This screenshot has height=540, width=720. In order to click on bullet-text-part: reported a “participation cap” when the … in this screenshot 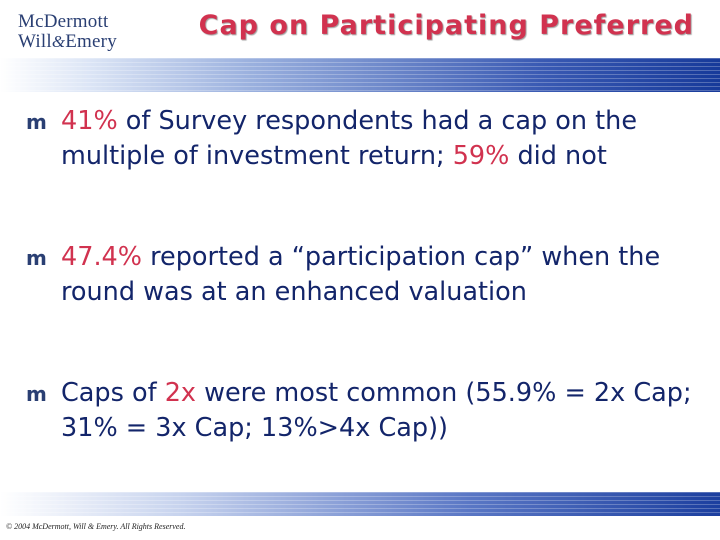, I will do `click(361, 274)`.